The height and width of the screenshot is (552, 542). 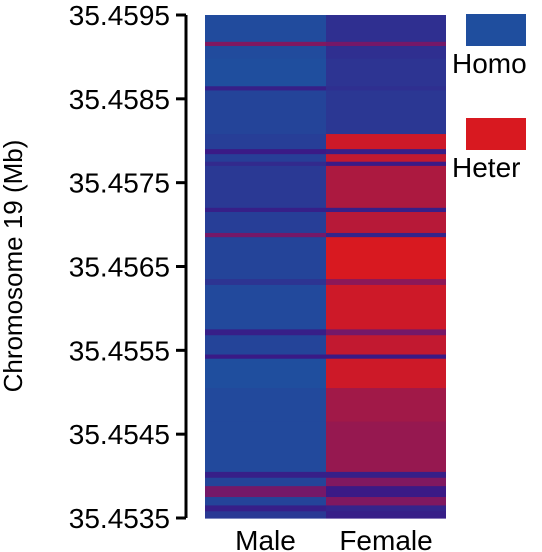 I want to click on legend-swatch-heter, so click(x=496, y=134).